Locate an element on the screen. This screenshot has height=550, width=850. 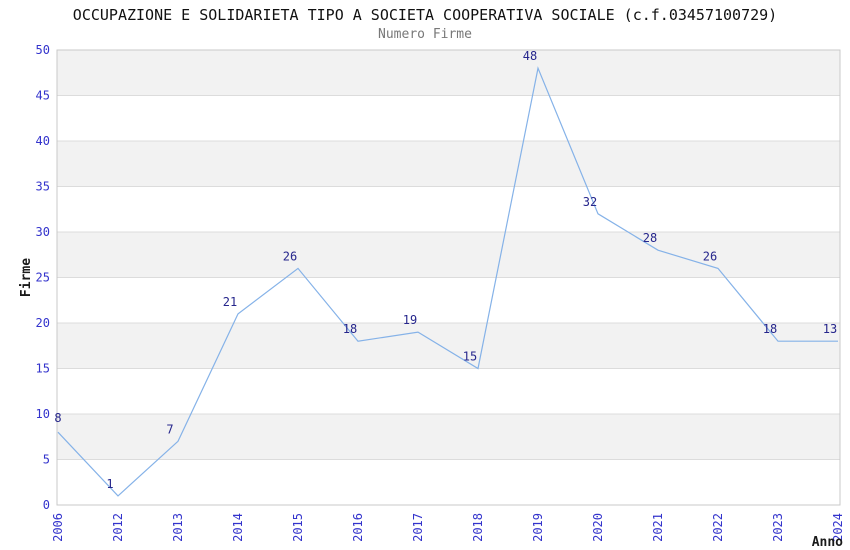
x-tick-label: 2020 is located at coordinates (598, 527).